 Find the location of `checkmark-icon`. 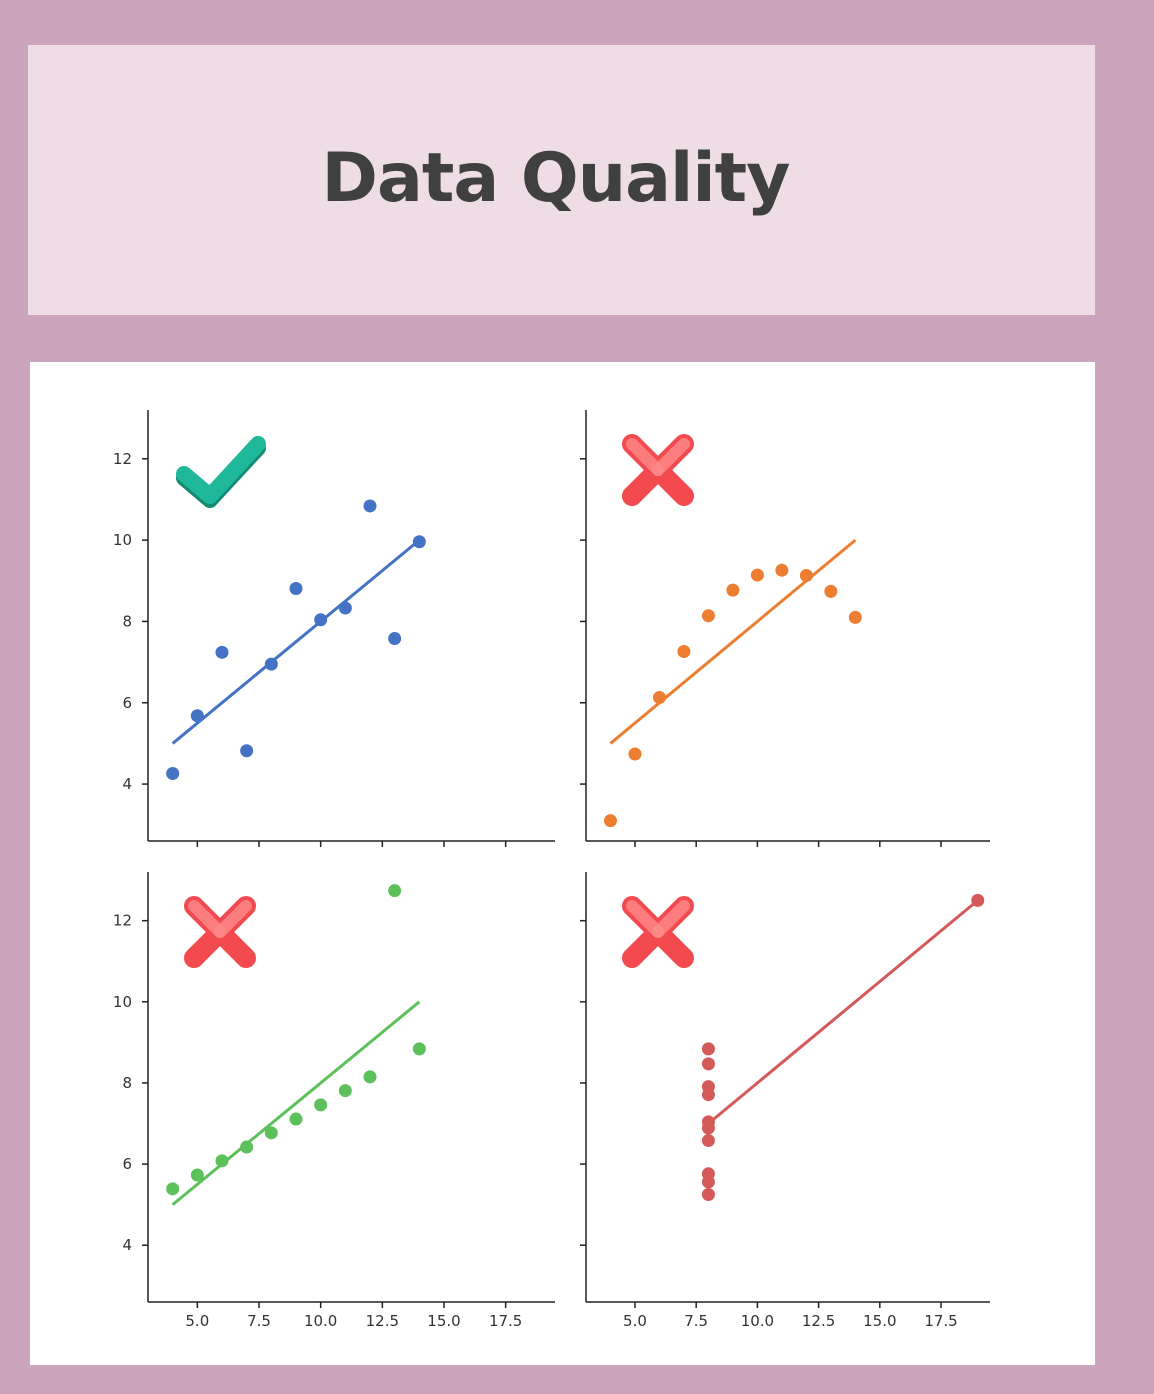

checkmark-icon is located at coordinates (221, 472).